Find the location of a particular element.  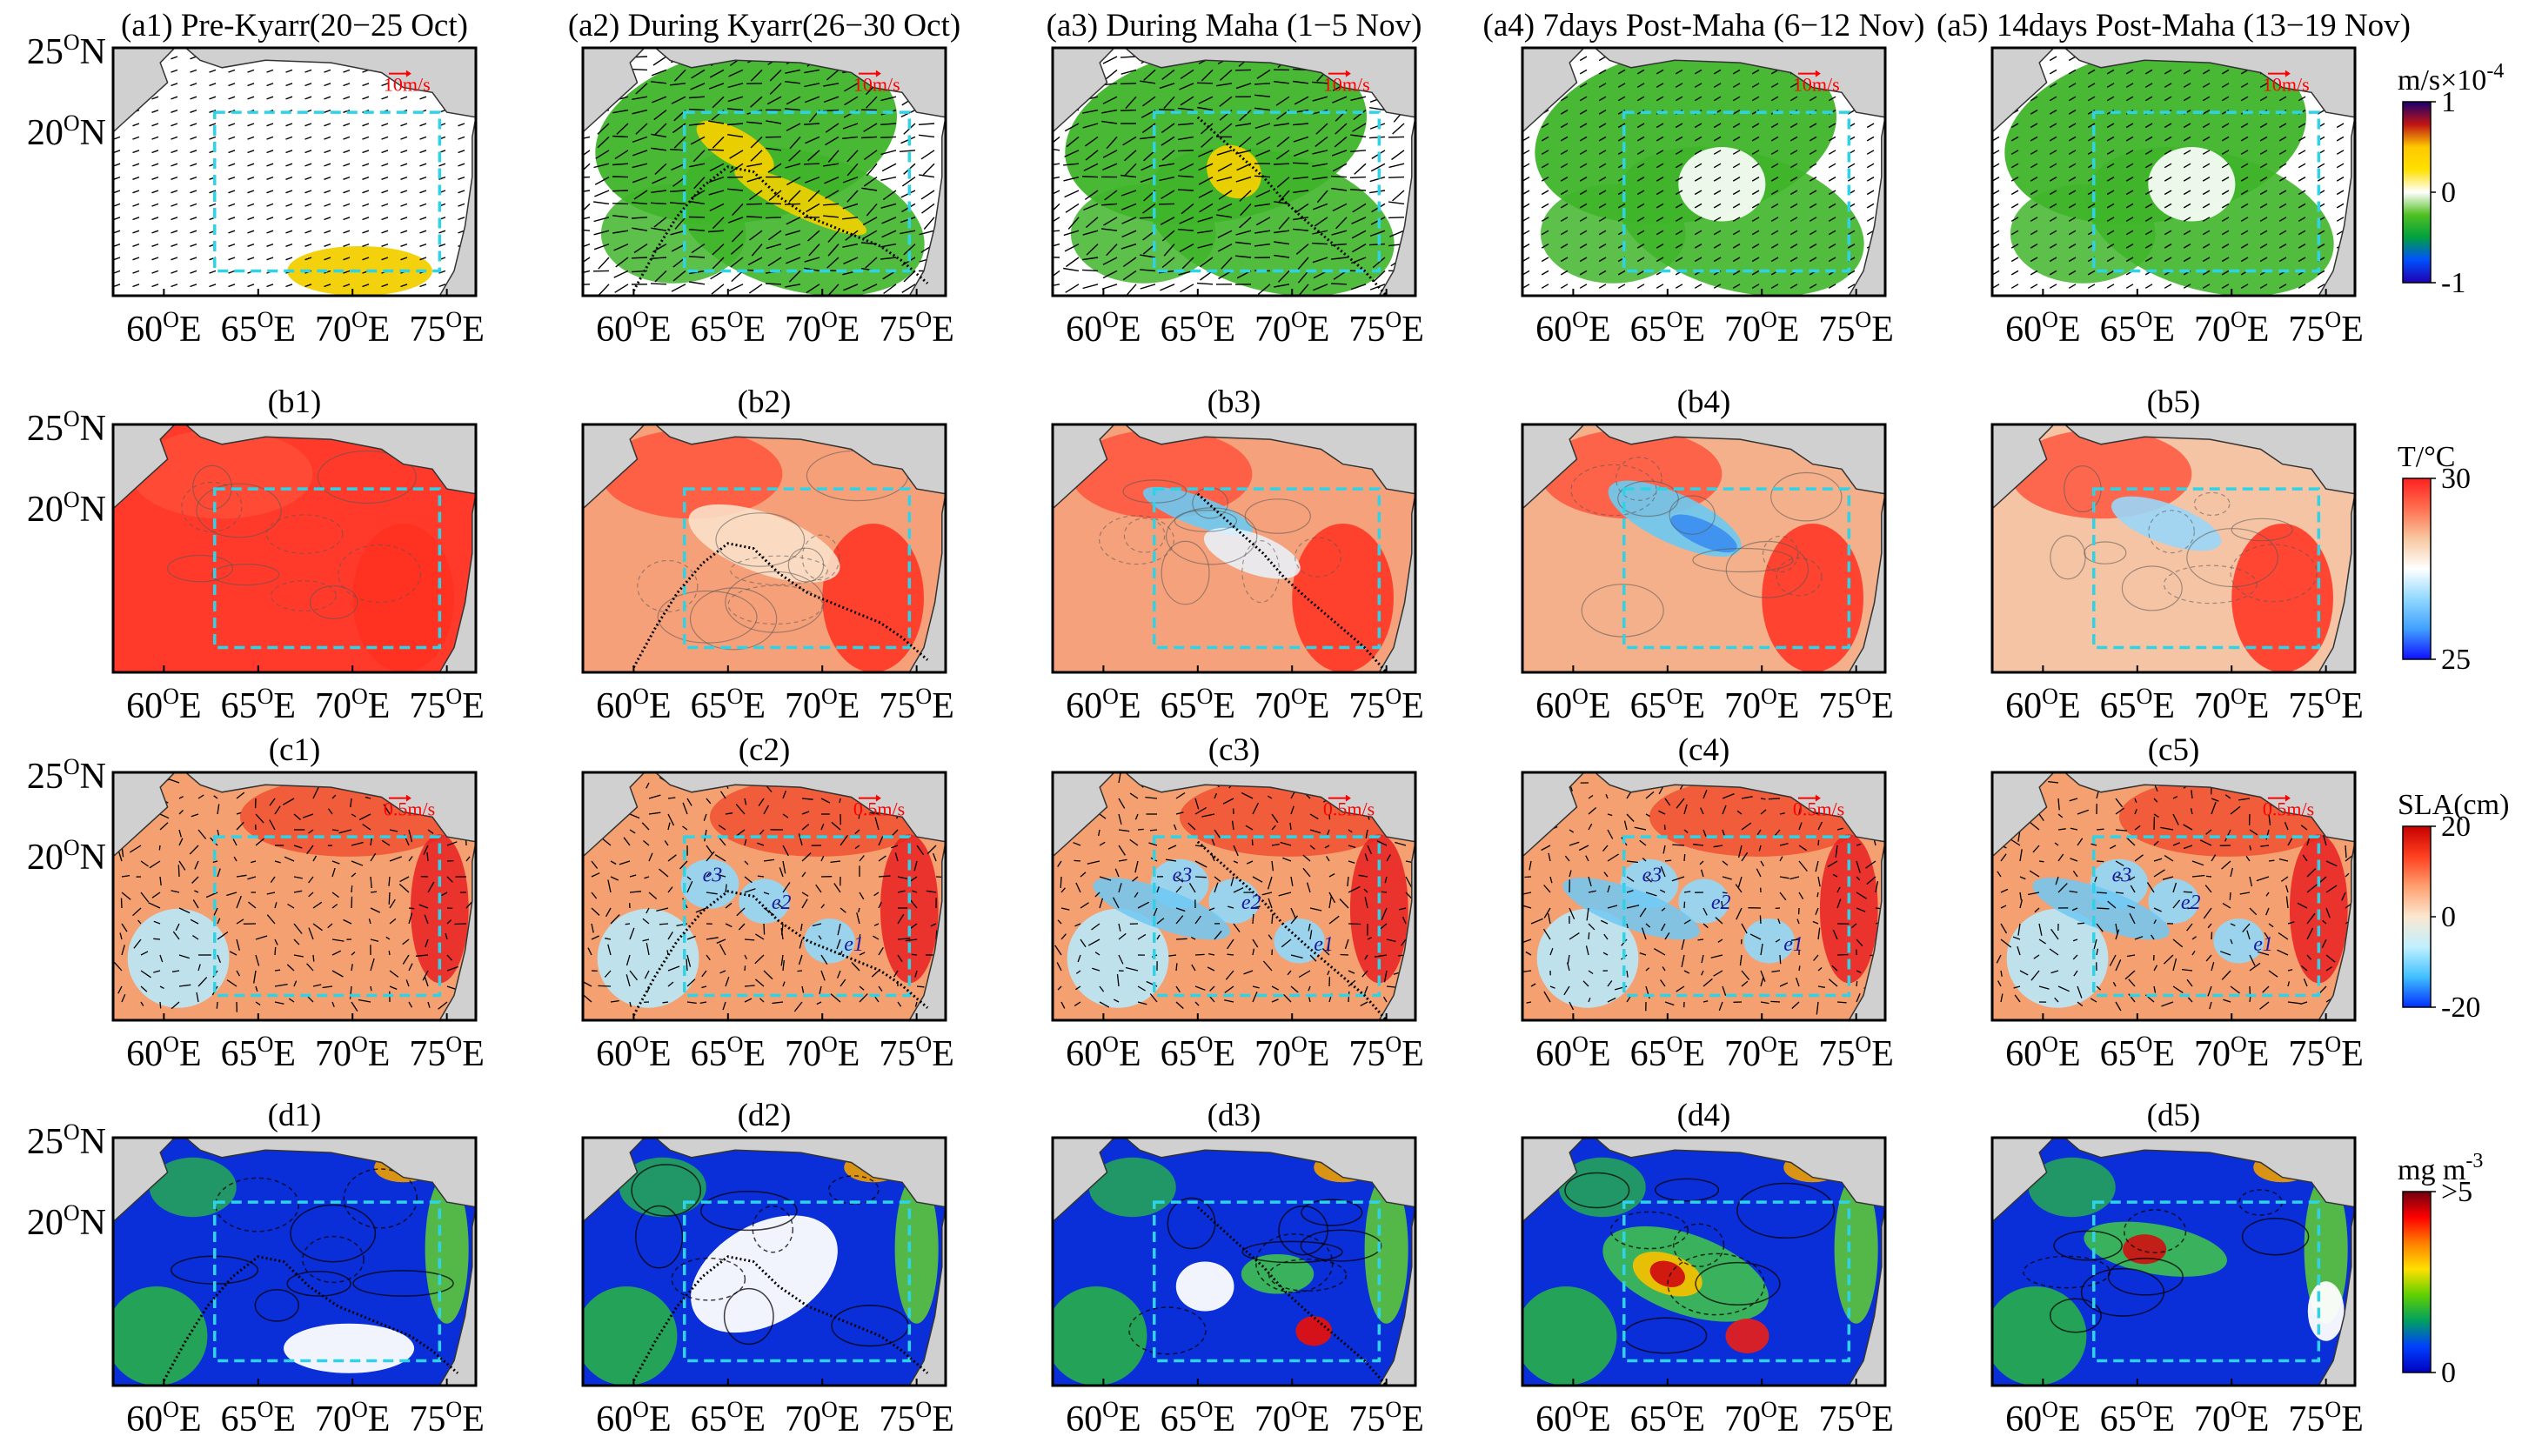

panel-title: (c4) is located at coordinates (1704, 750).